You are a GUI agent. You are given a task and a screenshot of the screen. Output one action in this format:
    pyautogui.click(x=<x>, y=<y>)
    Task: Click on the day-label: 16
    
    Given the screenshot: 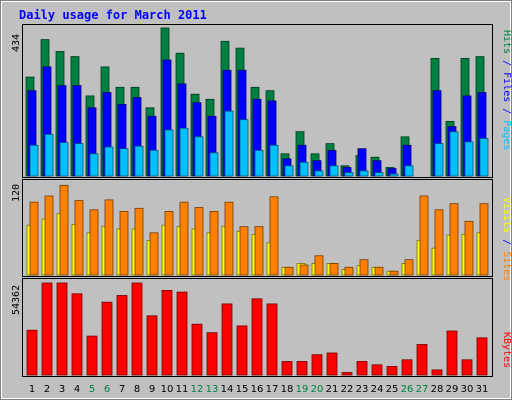 What is the action you would take?
    pyautogui.click(x=257, y=389)
    